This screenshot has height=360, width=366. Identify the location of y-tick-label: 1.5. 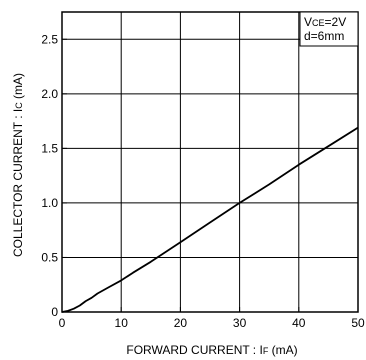
(49, 148).